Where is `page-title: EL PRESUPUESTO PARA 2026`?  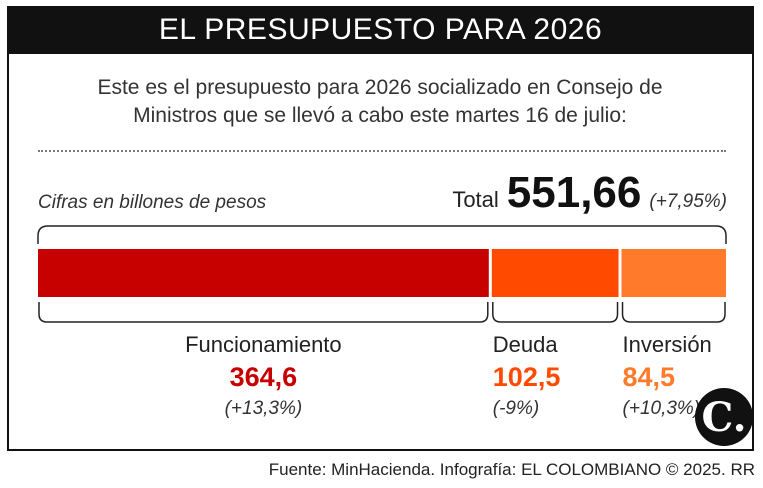 page-title: EL PRESUPUESTO PARA 2026 is located at coordinates (380, 30).